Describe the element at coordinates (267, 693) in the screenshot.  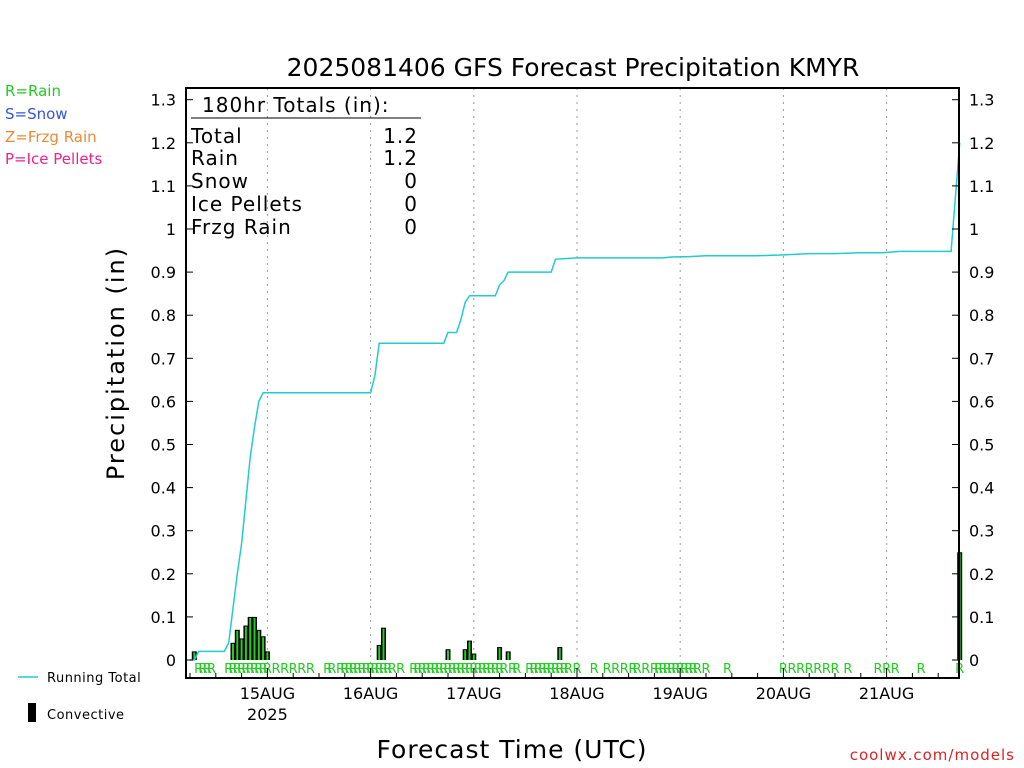
I see `x-tick-label: 15AUG` at that location.